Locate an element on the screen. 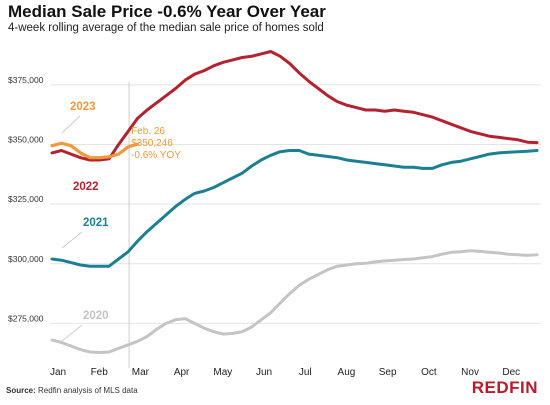 The width and height of the screenshot is (550, 405). x-tick-label: Mar is located at coordinates (141, 372).